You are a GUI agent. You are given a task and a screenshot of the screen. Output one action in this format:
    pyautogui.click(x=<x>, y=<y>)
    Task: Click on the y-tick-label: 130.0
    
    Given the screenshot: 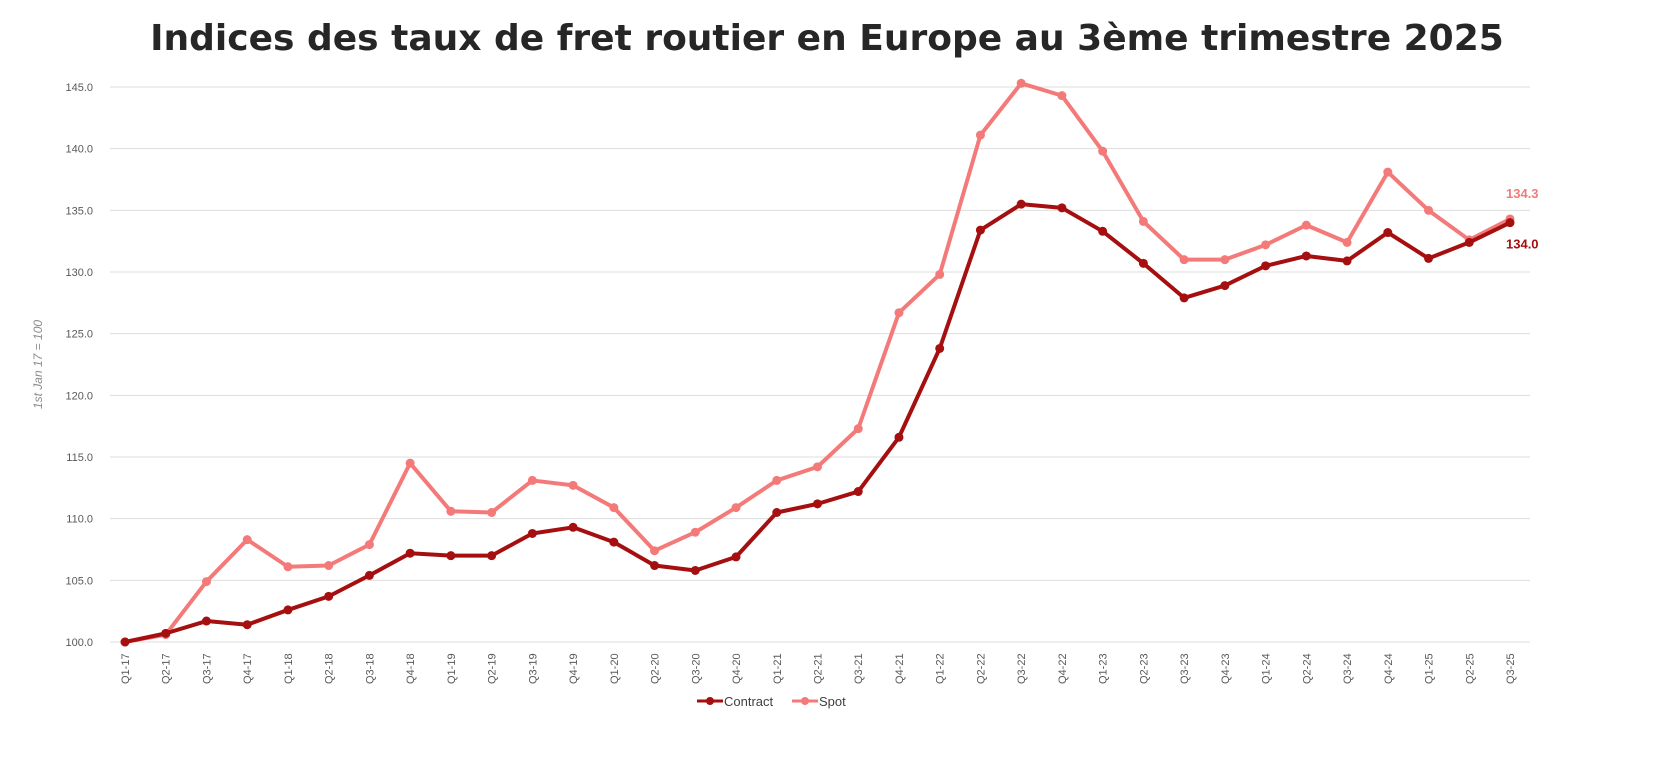 What is the action you would take?
    pyautogui.click(x=79, y=273)
    